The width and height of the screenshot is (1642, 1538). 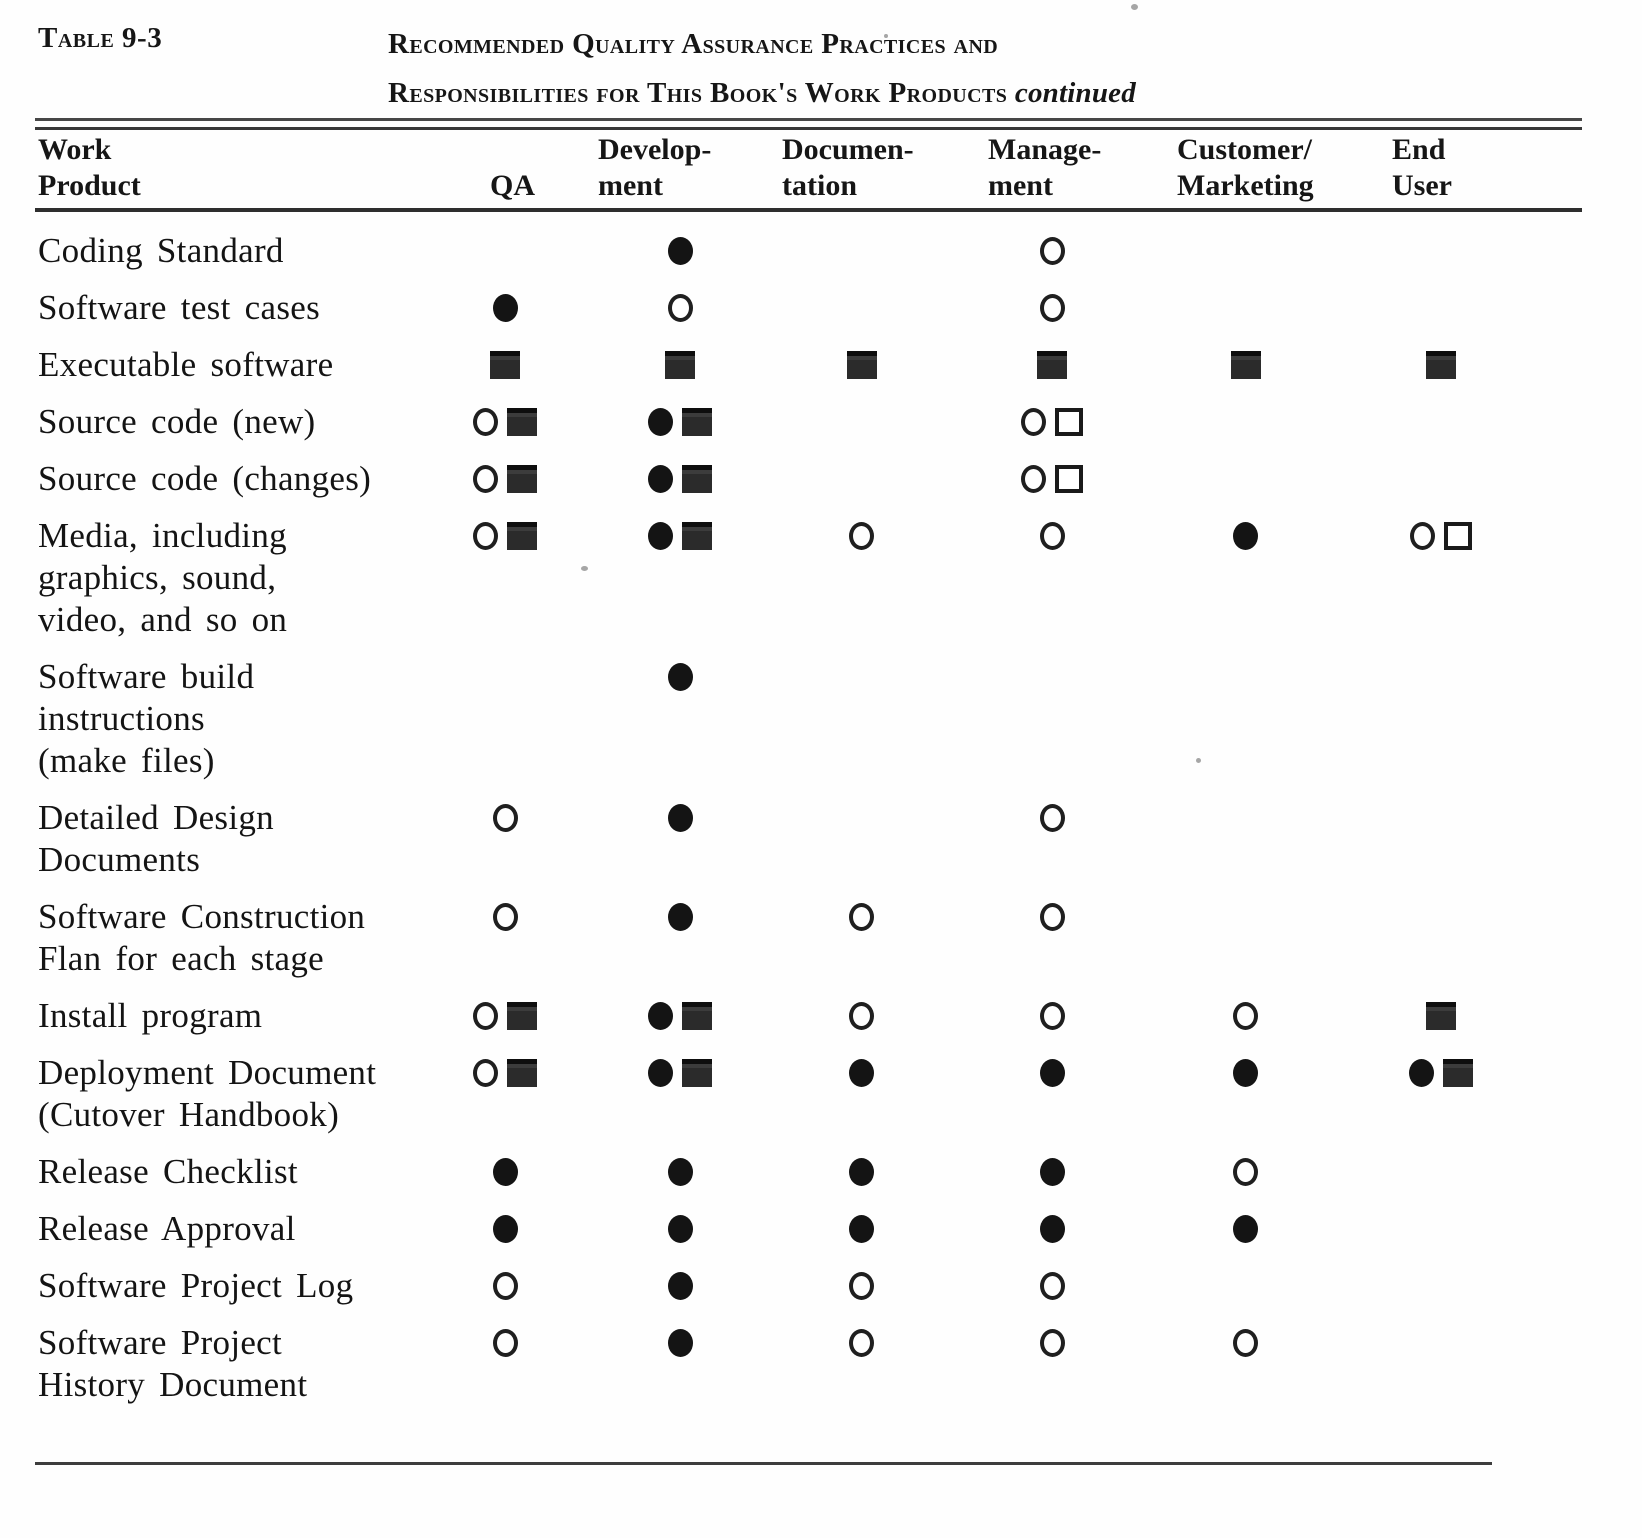 I want to click on work-product-line: Software build, so click(x=146, y=676).